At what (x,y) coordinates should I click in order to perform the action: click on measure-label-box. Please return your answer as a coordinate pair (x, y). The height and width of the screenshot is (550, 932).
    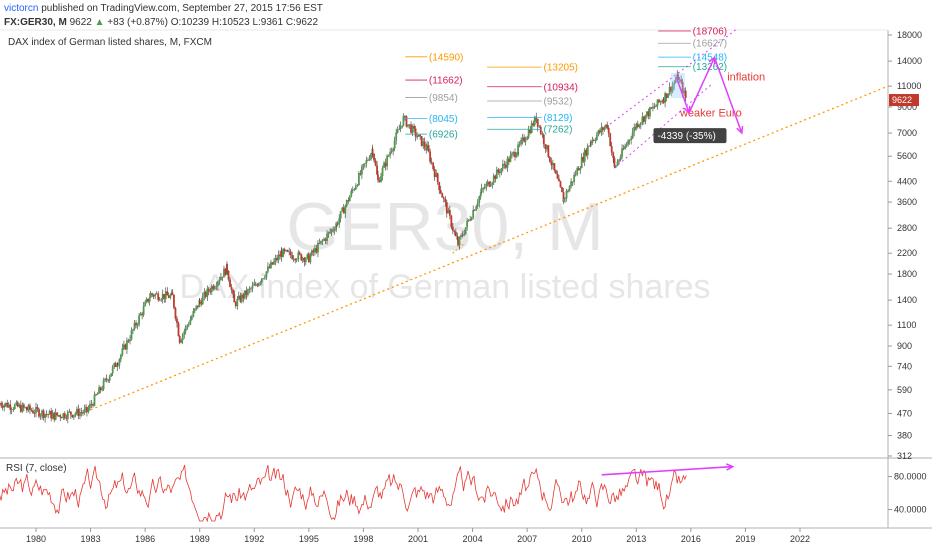
    Looking at the image, I should click on (690, 136).